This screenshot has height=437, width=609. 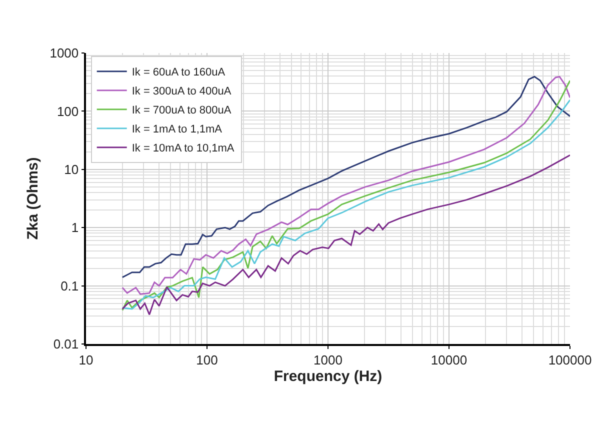 I want to click on y-tick-label: 10, so click(x=71, y=169).